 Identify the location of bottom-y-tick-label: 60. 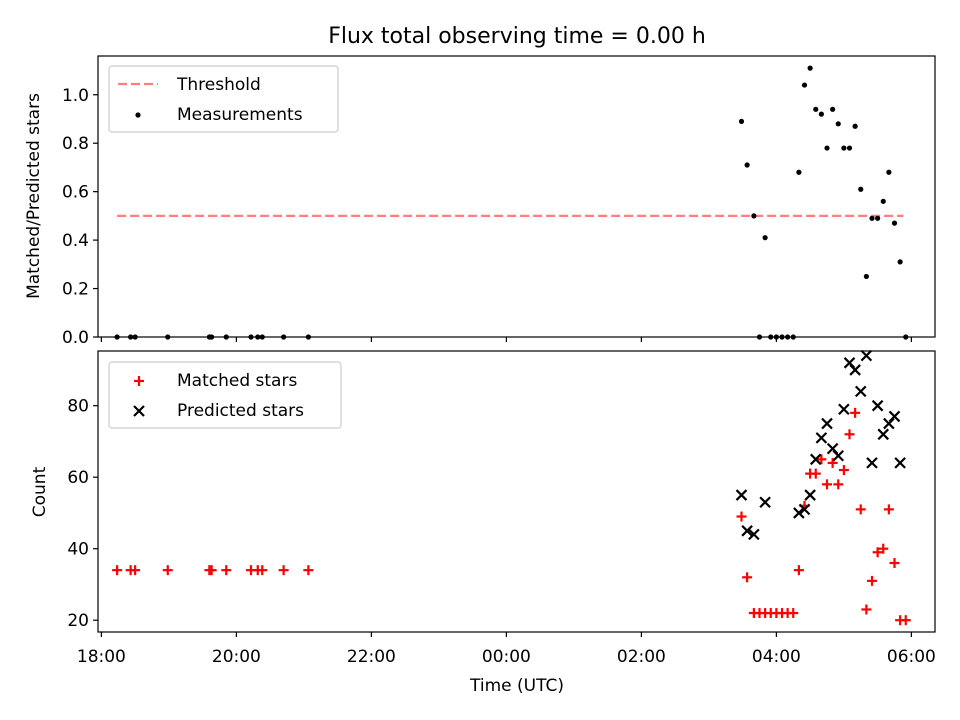
(78, 478).